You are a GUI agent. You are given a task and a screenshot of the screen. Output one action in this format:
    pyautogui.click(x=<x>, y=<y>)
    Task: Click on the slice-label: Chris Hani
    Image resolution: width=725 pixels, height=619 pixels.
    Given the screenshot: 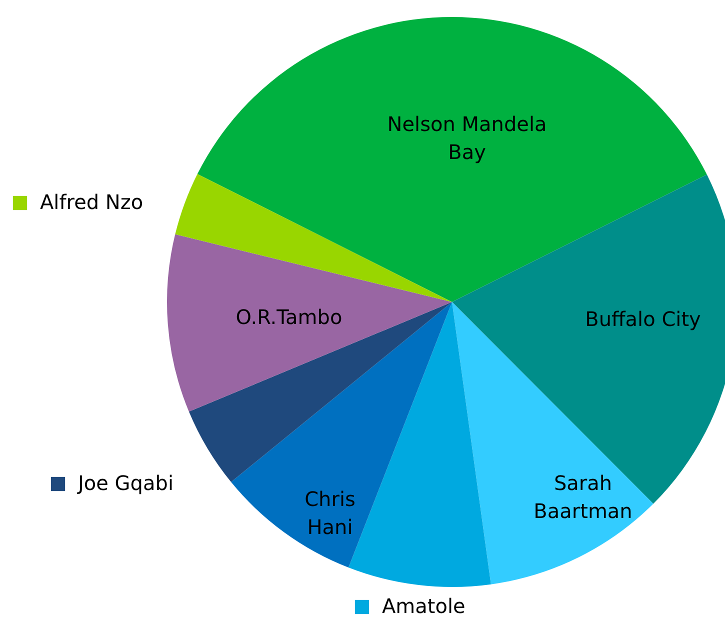 What is the action you would take?
    pyautogui.click(x=330, y=513)
    